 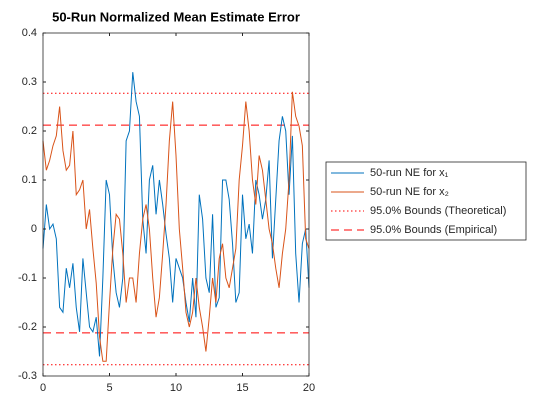 I want to click on x-tick-label: 0, so click(x=43, y=388).